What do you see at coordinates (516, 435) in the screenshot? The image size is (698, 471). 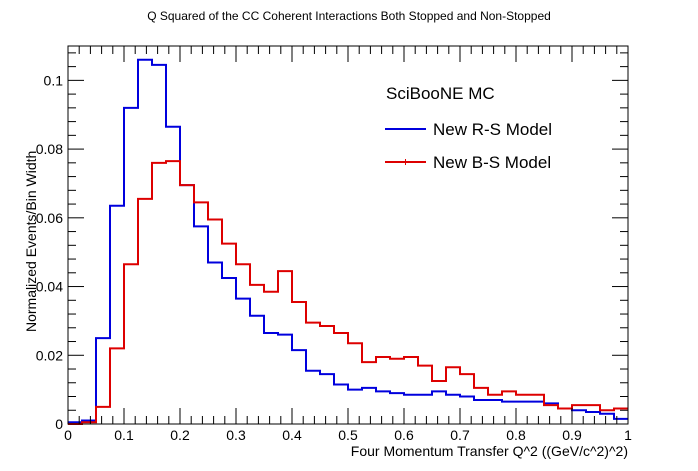 I see `x-tick-label: 0.8` at bounding box center [516, 435].